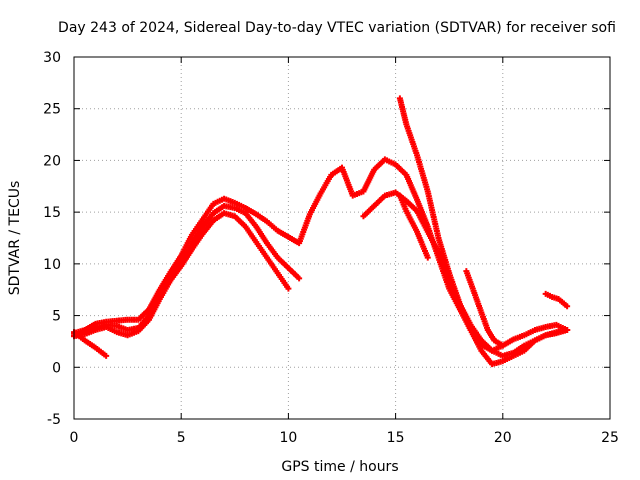  Describe the element at coordinates (181, 438) in the screenshot. I see `x-tick-label: 5` at that location.